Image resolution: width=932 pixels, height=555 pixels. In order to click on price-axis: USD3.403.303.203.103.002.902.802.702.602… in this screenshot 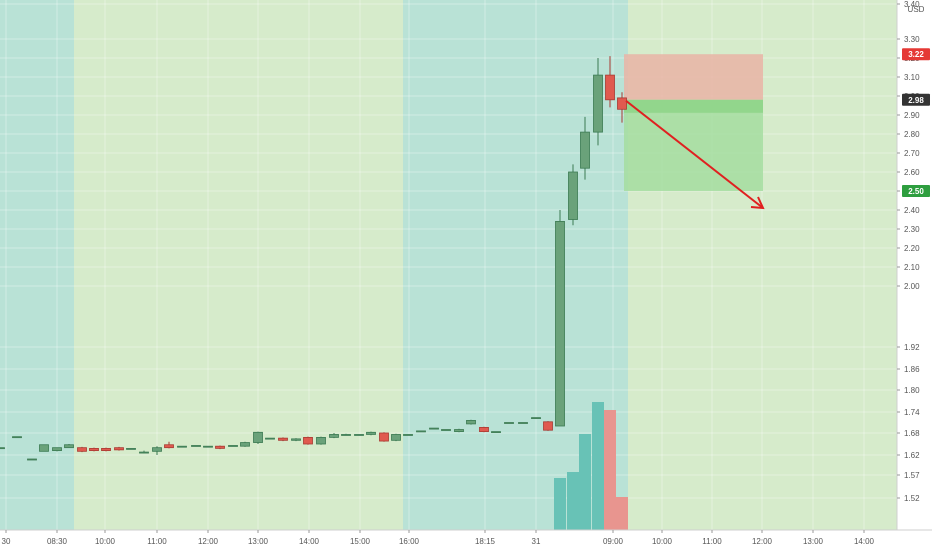, I will do `click(914, 275)`.